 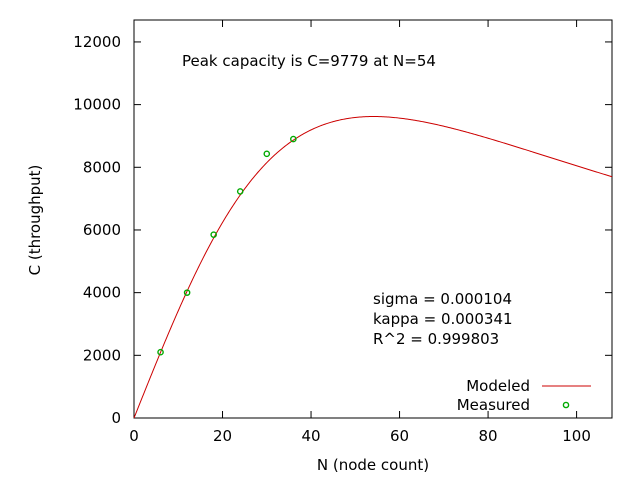 What do you see at coordinates (436, 339) in the screenshot?
I see `annotation-r-squared: R^2 = 0.999803` at bounding box center [436, 339].